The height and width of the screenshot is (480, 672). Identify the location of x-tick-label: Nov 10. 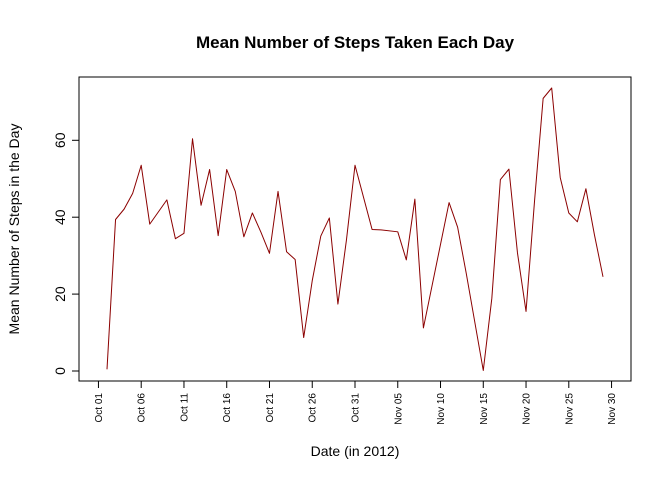
(441, 409).